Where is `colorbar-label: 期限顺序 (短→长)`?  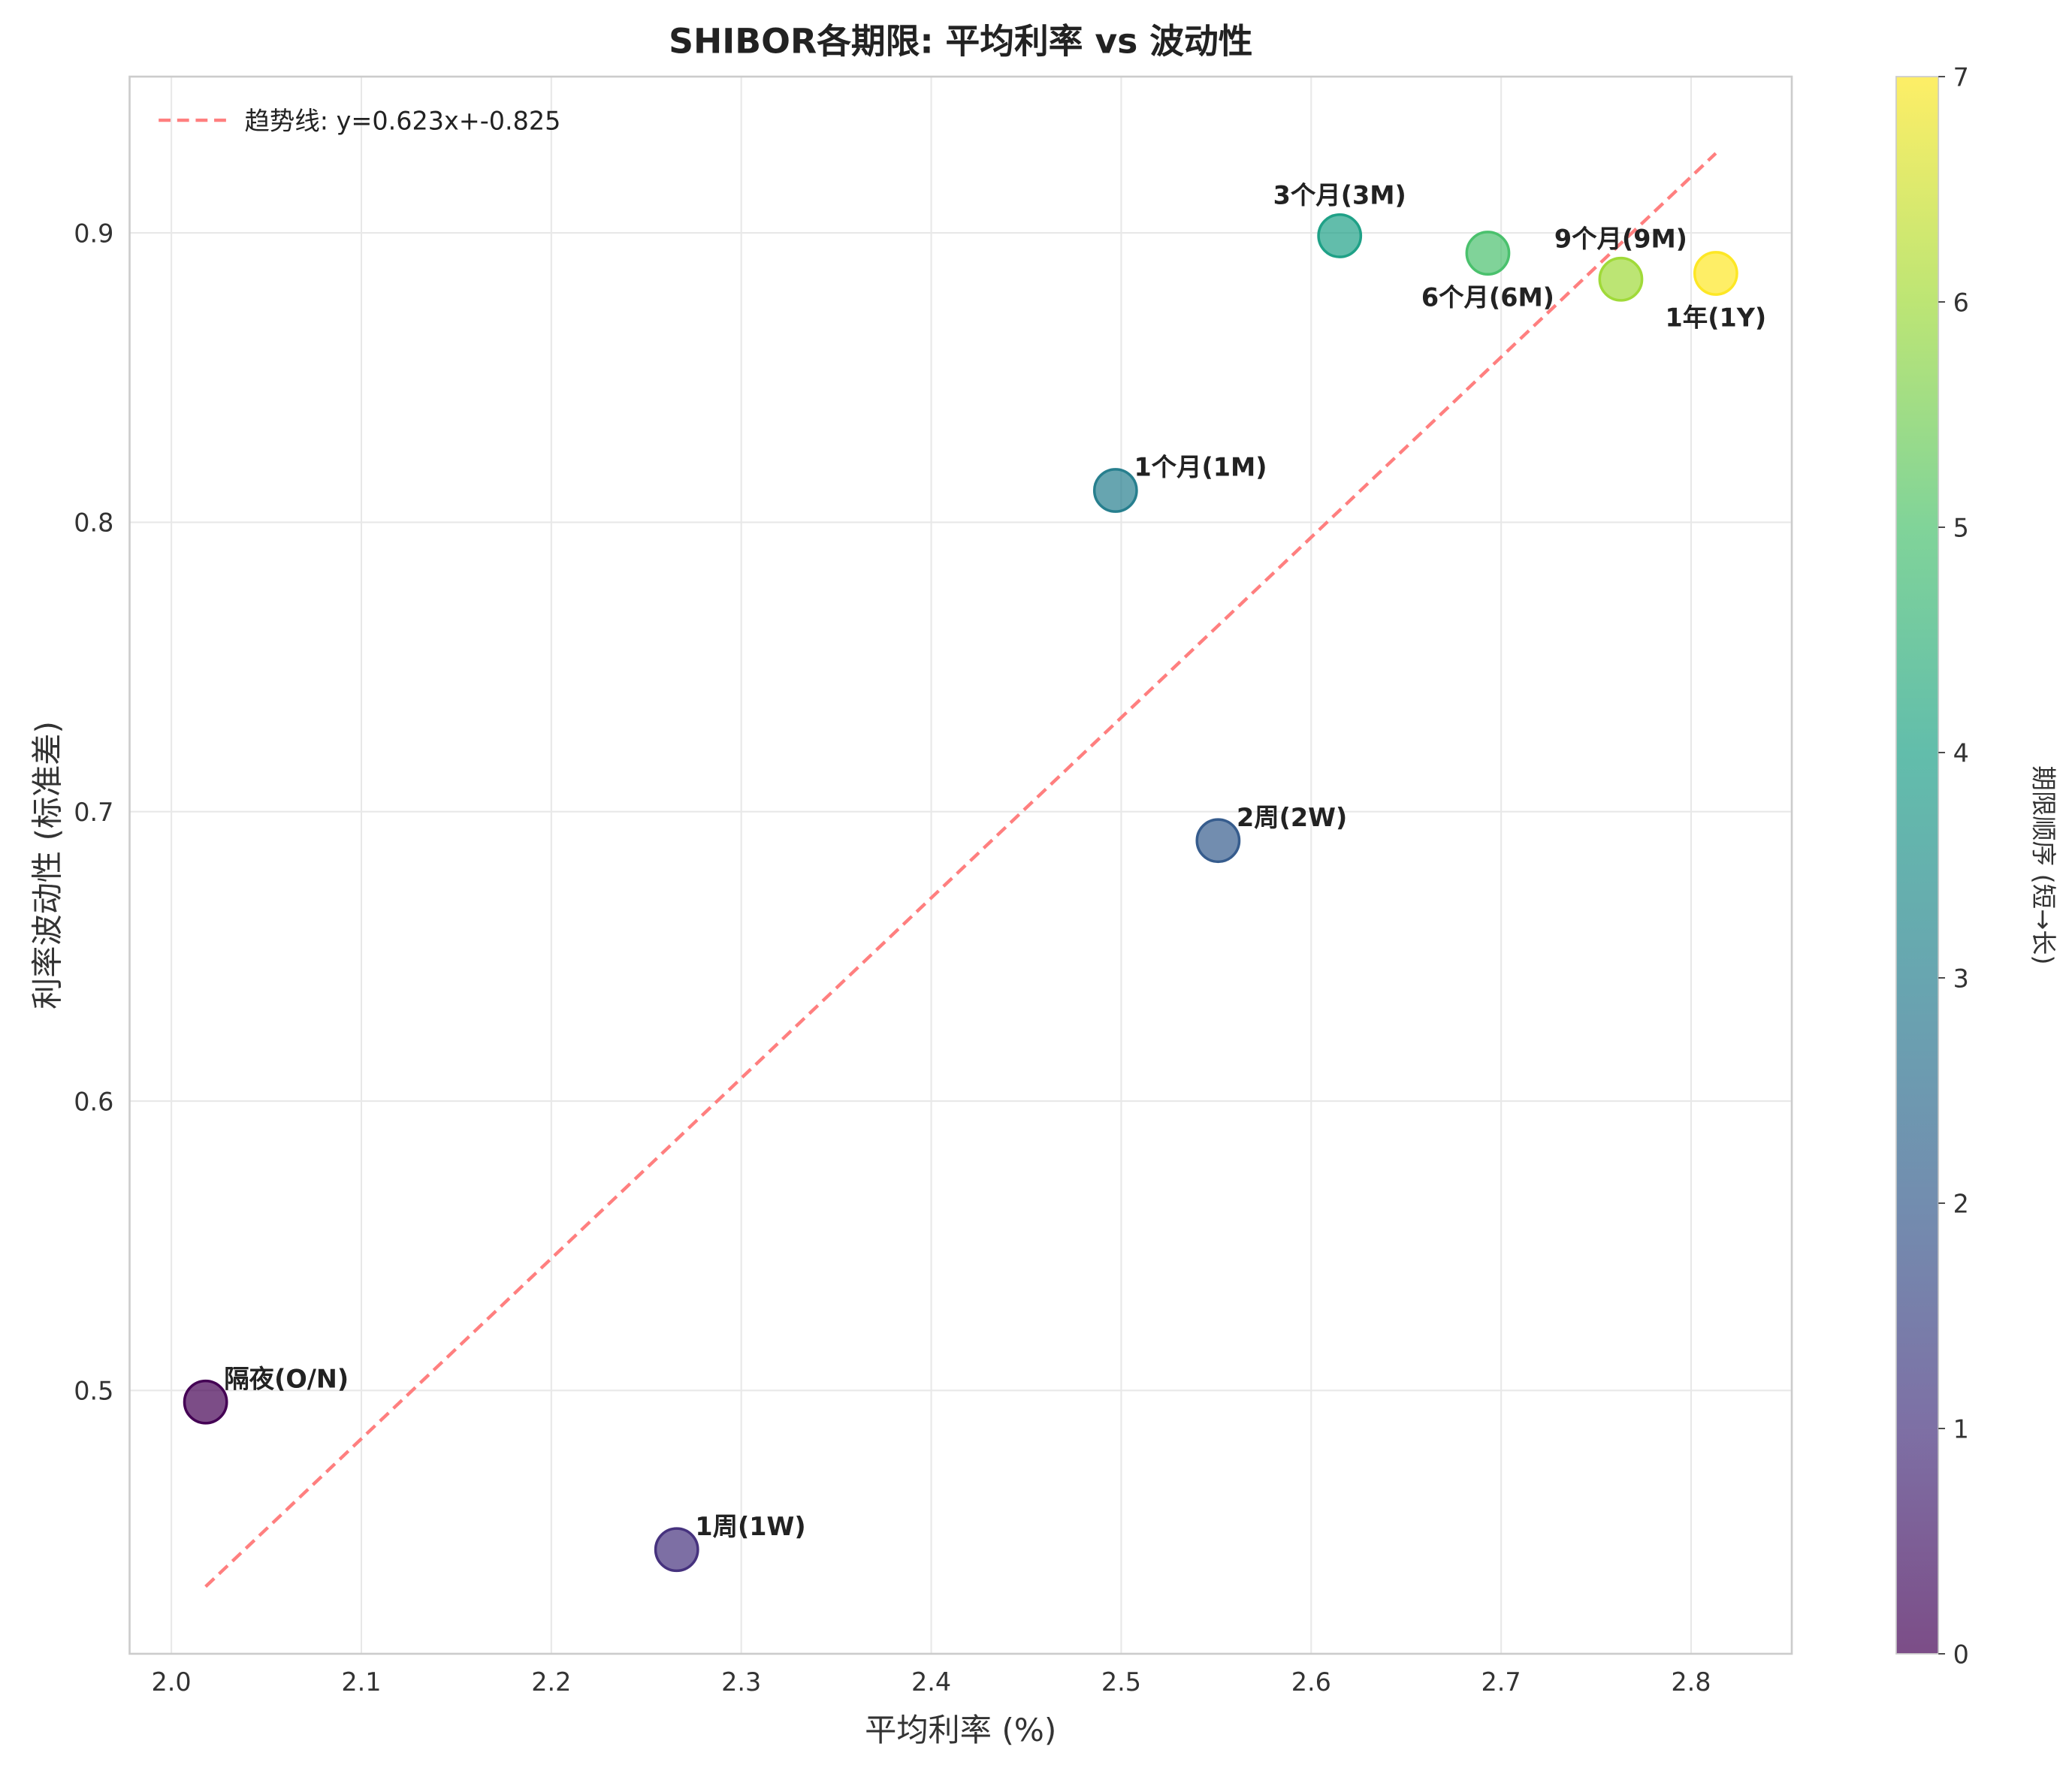
colorbar-label: 期限顺序 (短→长) is located at coordinates (2043, 864).